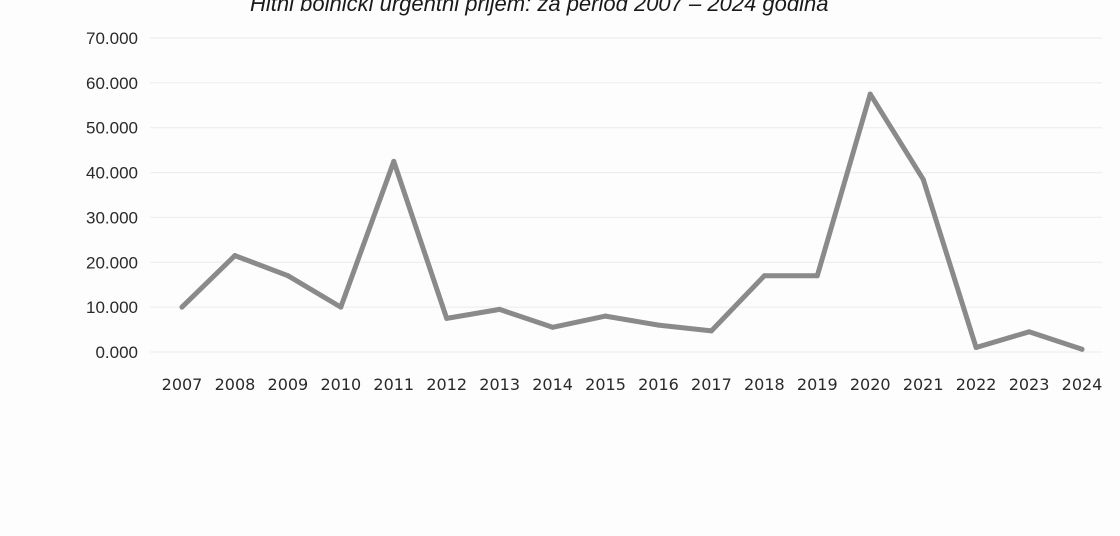  What do you see at coordinates (552, 384) in the screenshot?
I see `x-tick-label: 2014` at bounding box center [552, 384].